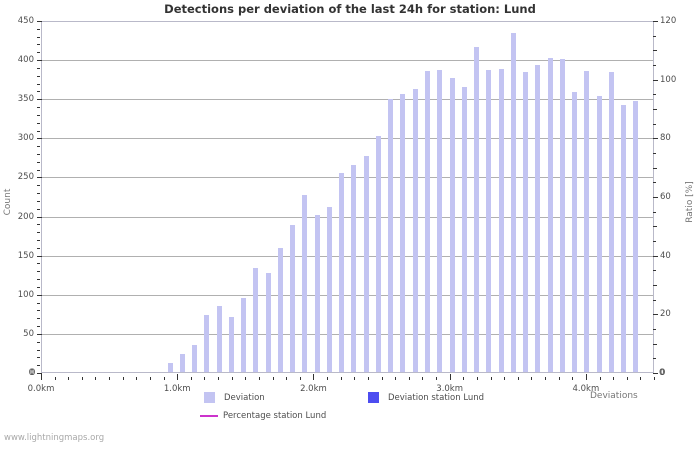 The image size is (700, 450). What do you see at coordinates (41, 389) in the screenshot?
I see `x-axis-tick-label: 0.0km` at bounding box center [41, 389].